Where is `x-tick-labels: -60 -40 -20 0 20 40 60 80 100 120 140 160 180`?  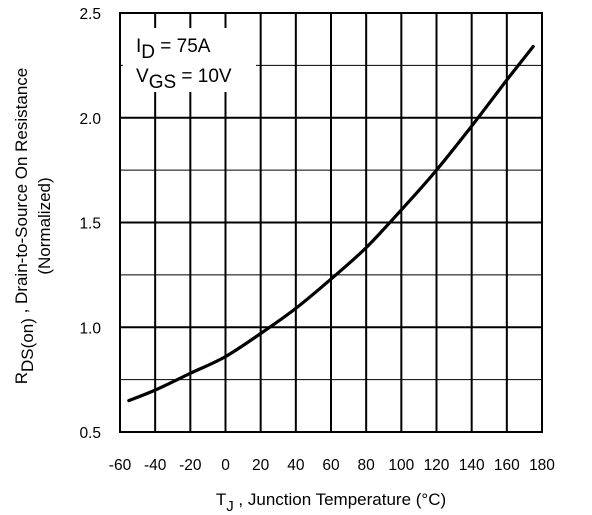
x-tick-labels: -60 -40 -20 0 20 40 60 80 100 120 140 160 180 is located at coordinates (332, 465).